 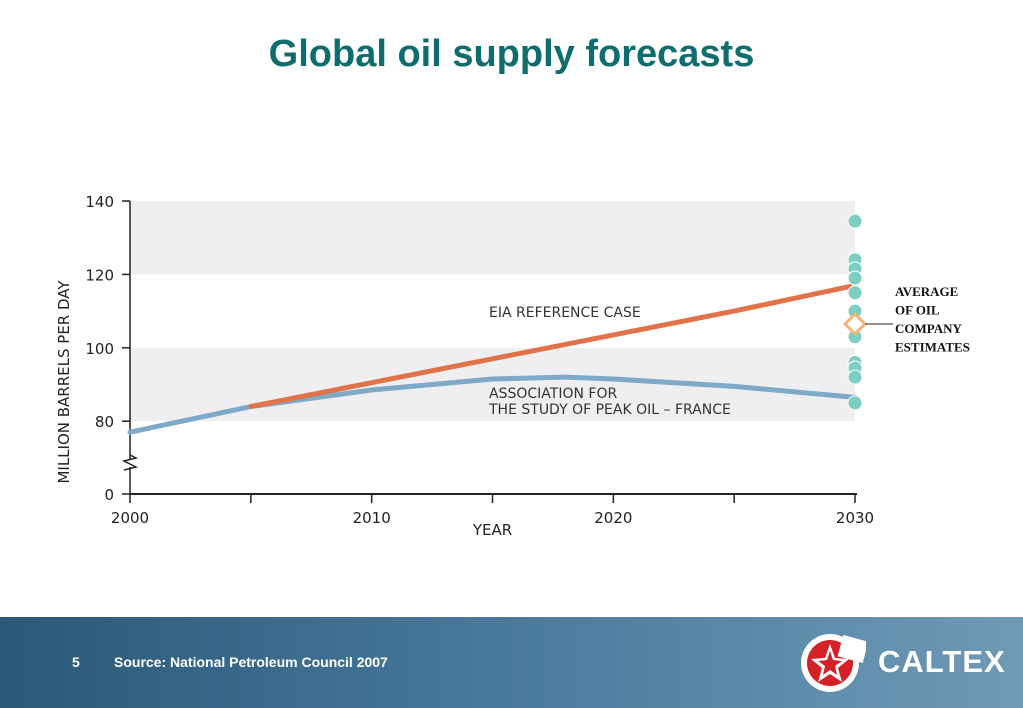 I want to click on eia-series-label: EIA REFERENCE CASE, so click(x=565, y=313).